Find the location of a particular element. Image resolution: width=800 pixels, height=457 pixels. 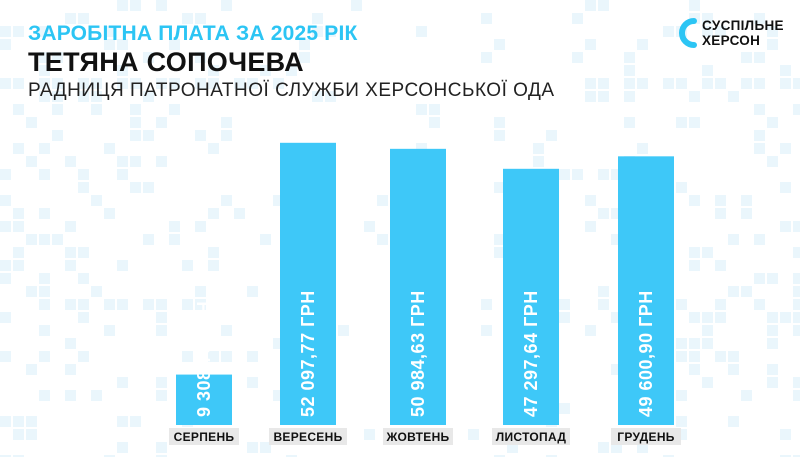

bar-value-label: 9 308,73 ГРН is located at coordinates (204, 359).